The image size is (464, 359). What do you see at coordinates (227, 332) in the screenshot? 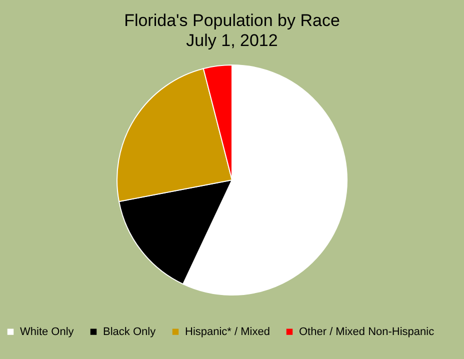
I see `legend-label: Hispanic* / Mixed` at bounding box center [227, 332].